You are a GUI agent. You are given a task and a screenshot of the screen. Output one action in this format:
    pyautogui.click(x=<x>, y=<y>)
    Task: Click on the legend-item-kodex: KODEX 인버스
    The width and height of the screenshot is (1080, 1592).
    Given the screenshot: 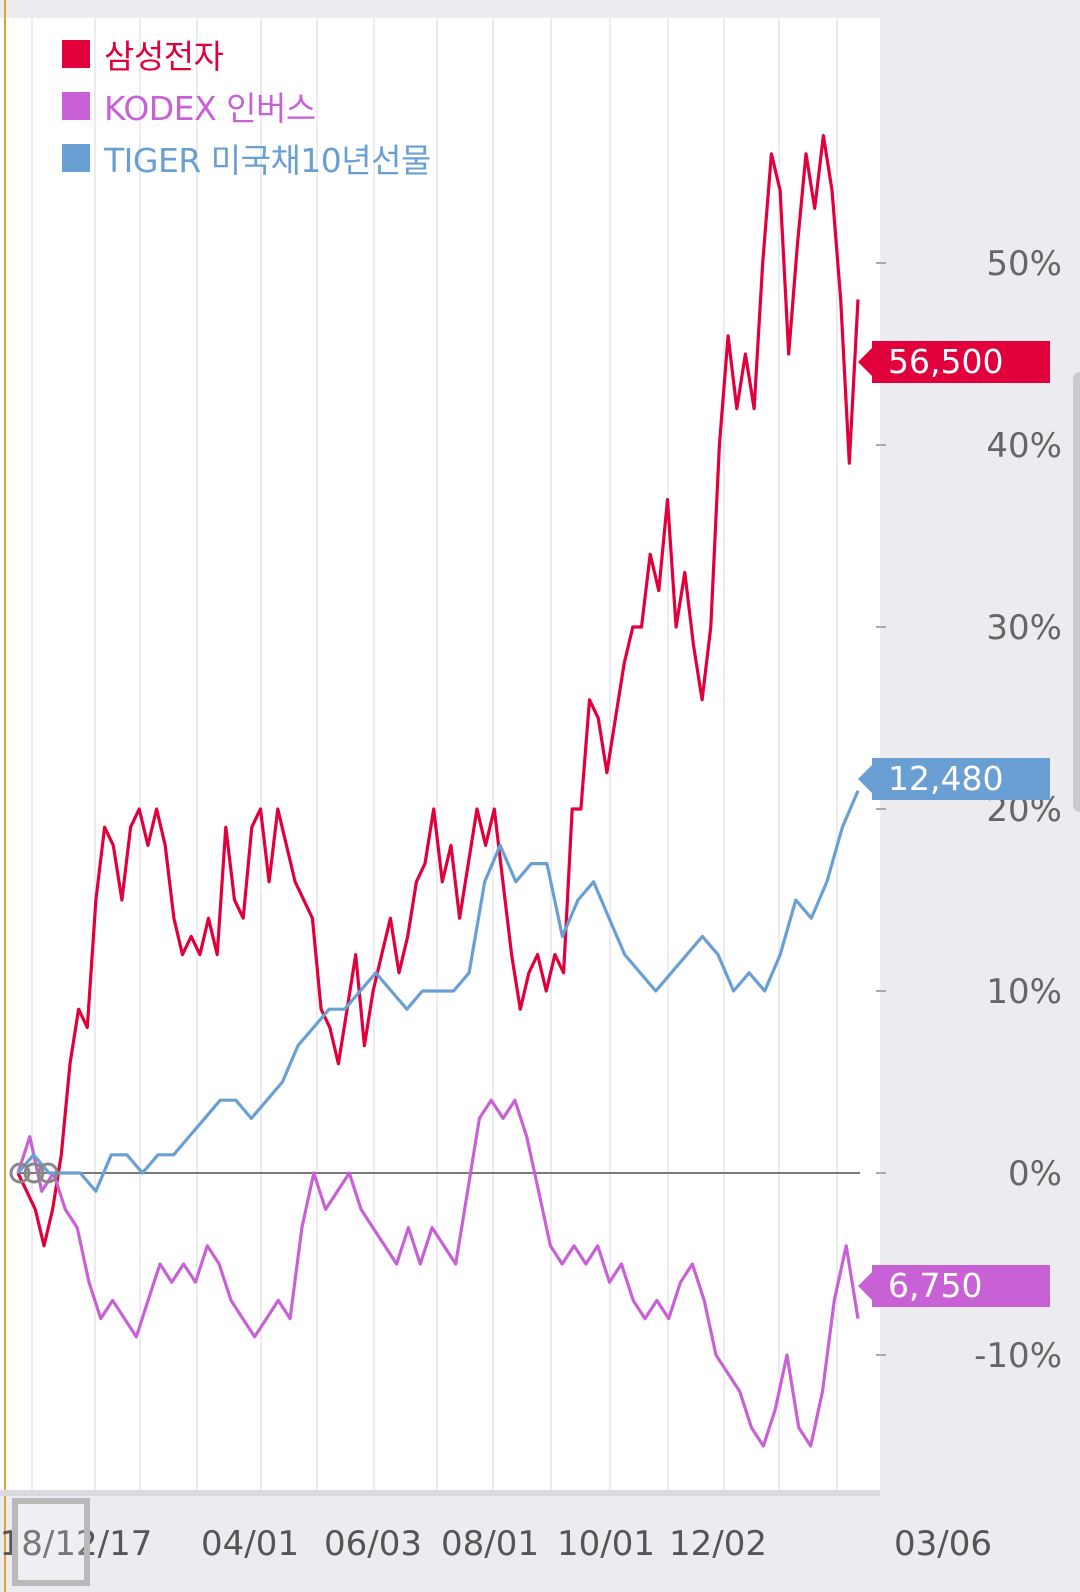 What is the action you would take?
    pyautogui.click(x=246, y=106)
    